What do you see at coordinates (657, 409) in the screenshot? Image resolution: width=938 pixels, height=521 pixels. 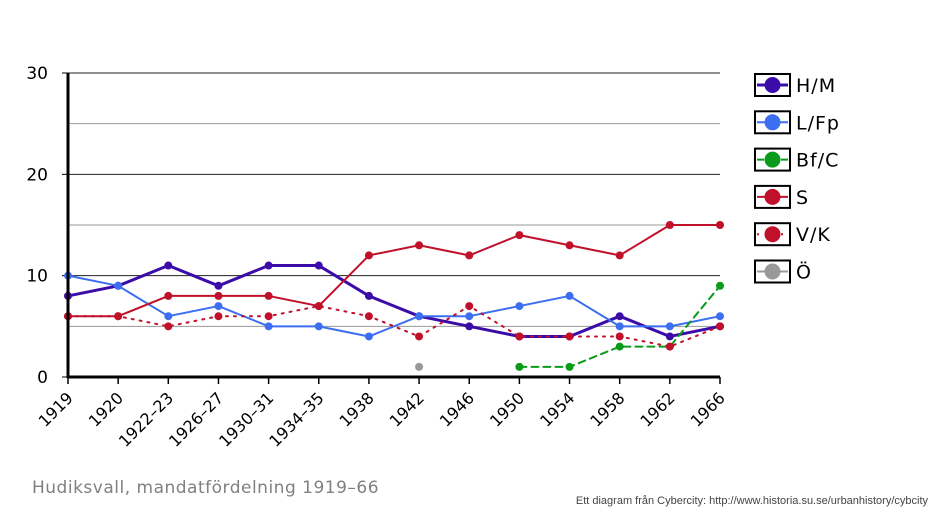 I see `x-tick-label: 1962` at bounding box center [657, 409].